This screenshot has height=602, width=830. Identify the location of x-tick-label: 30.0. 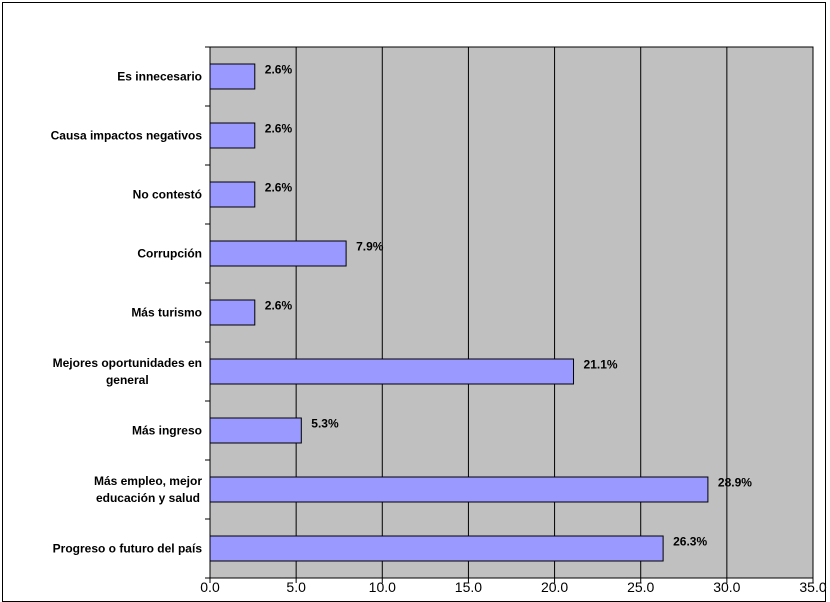
(726, 587).